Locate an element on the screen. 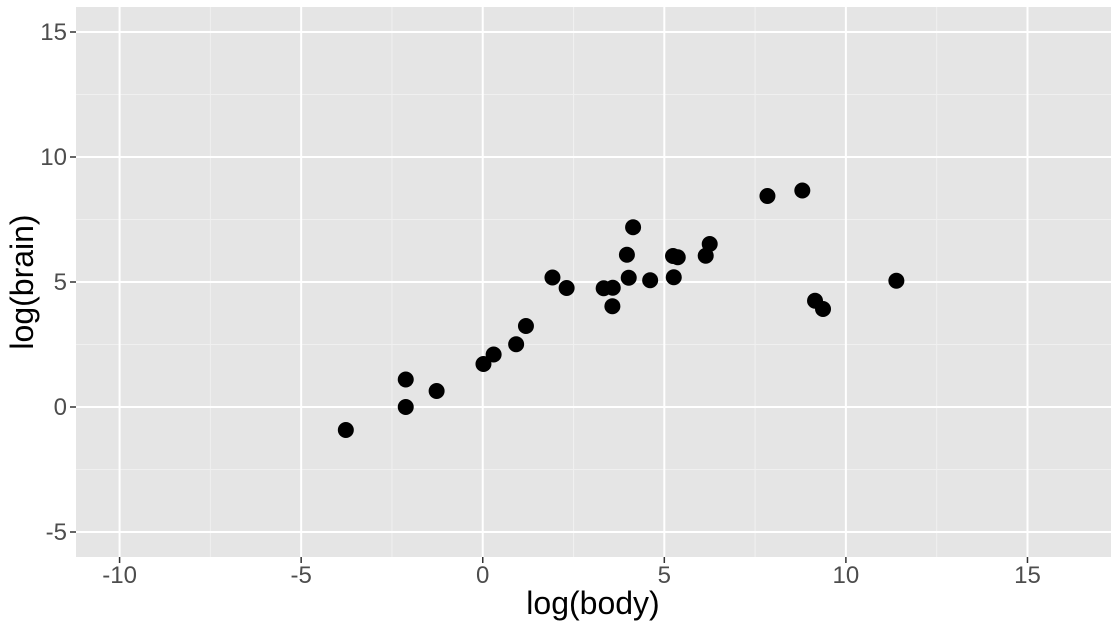 The width and height of the screenshot is (1119, 624). y-tick-label: -5 is located at coordinates (56, 532).